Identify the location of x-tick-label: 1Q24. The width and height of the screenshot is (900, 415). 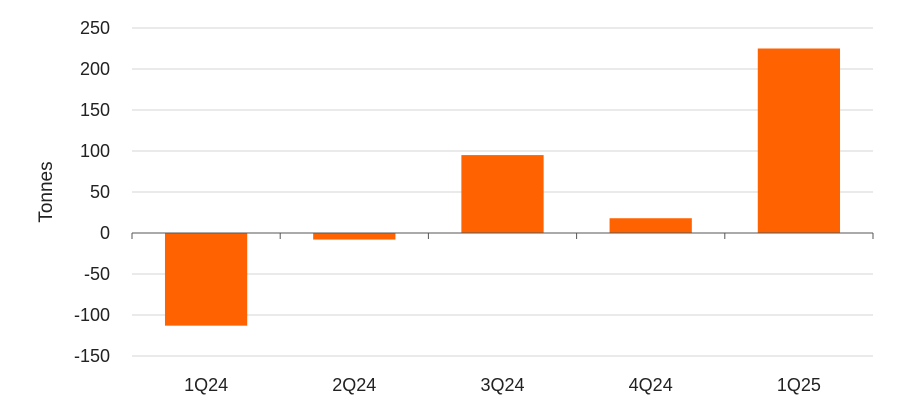
(206, 385).